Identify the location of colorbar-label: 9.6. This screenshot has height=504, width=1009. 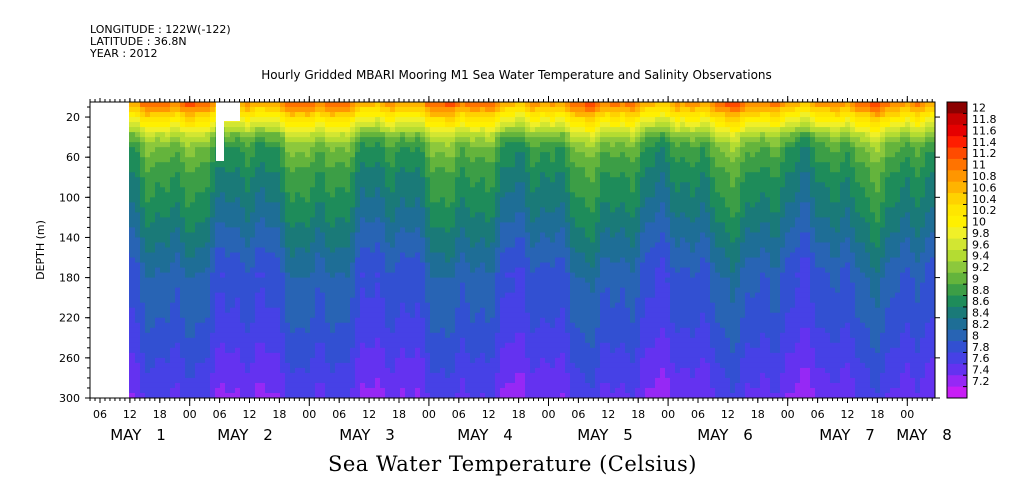
(981, 244).